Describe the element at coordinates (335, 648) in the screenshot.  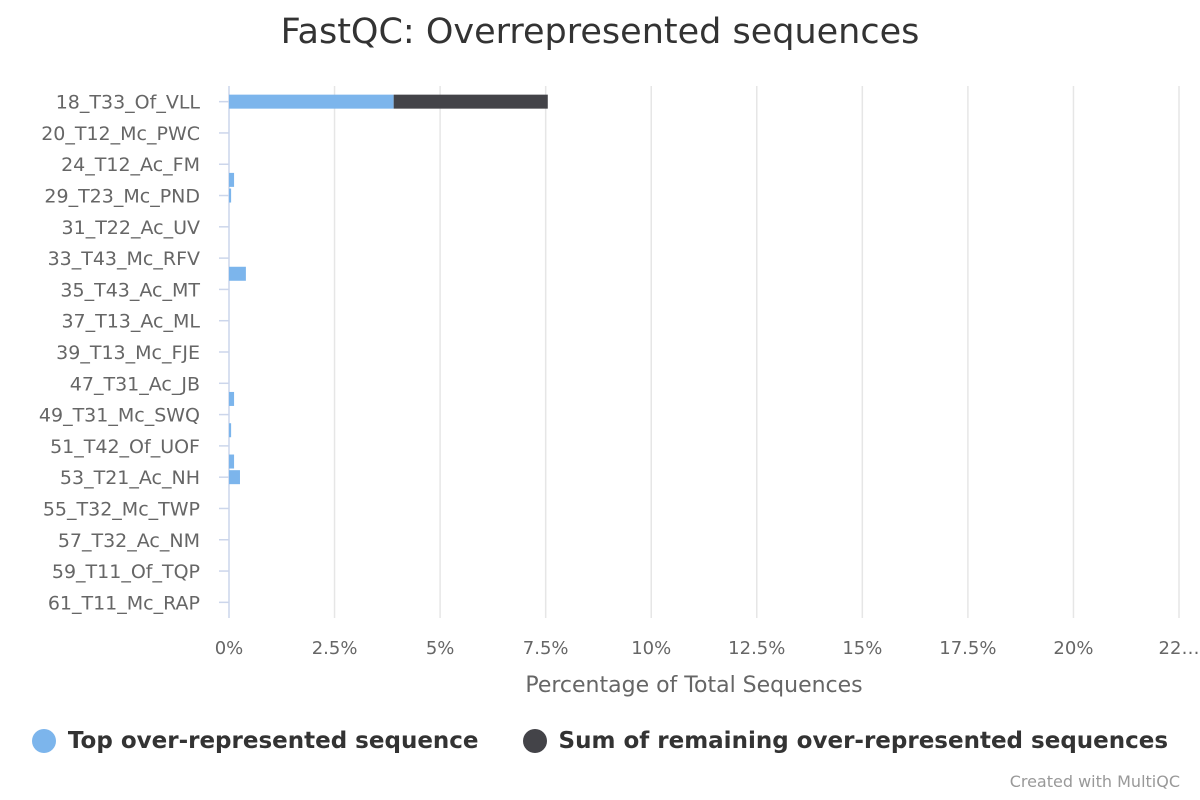
I see `x-tick-label: 2.5%` at that location.